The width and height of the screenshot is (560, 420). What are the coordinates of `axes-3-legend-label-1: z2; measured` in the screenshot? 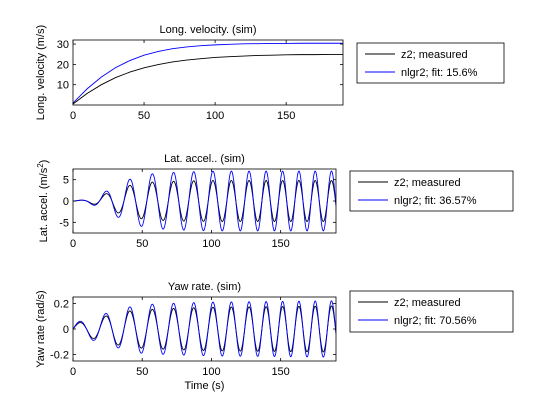 It's located at (427, 303).